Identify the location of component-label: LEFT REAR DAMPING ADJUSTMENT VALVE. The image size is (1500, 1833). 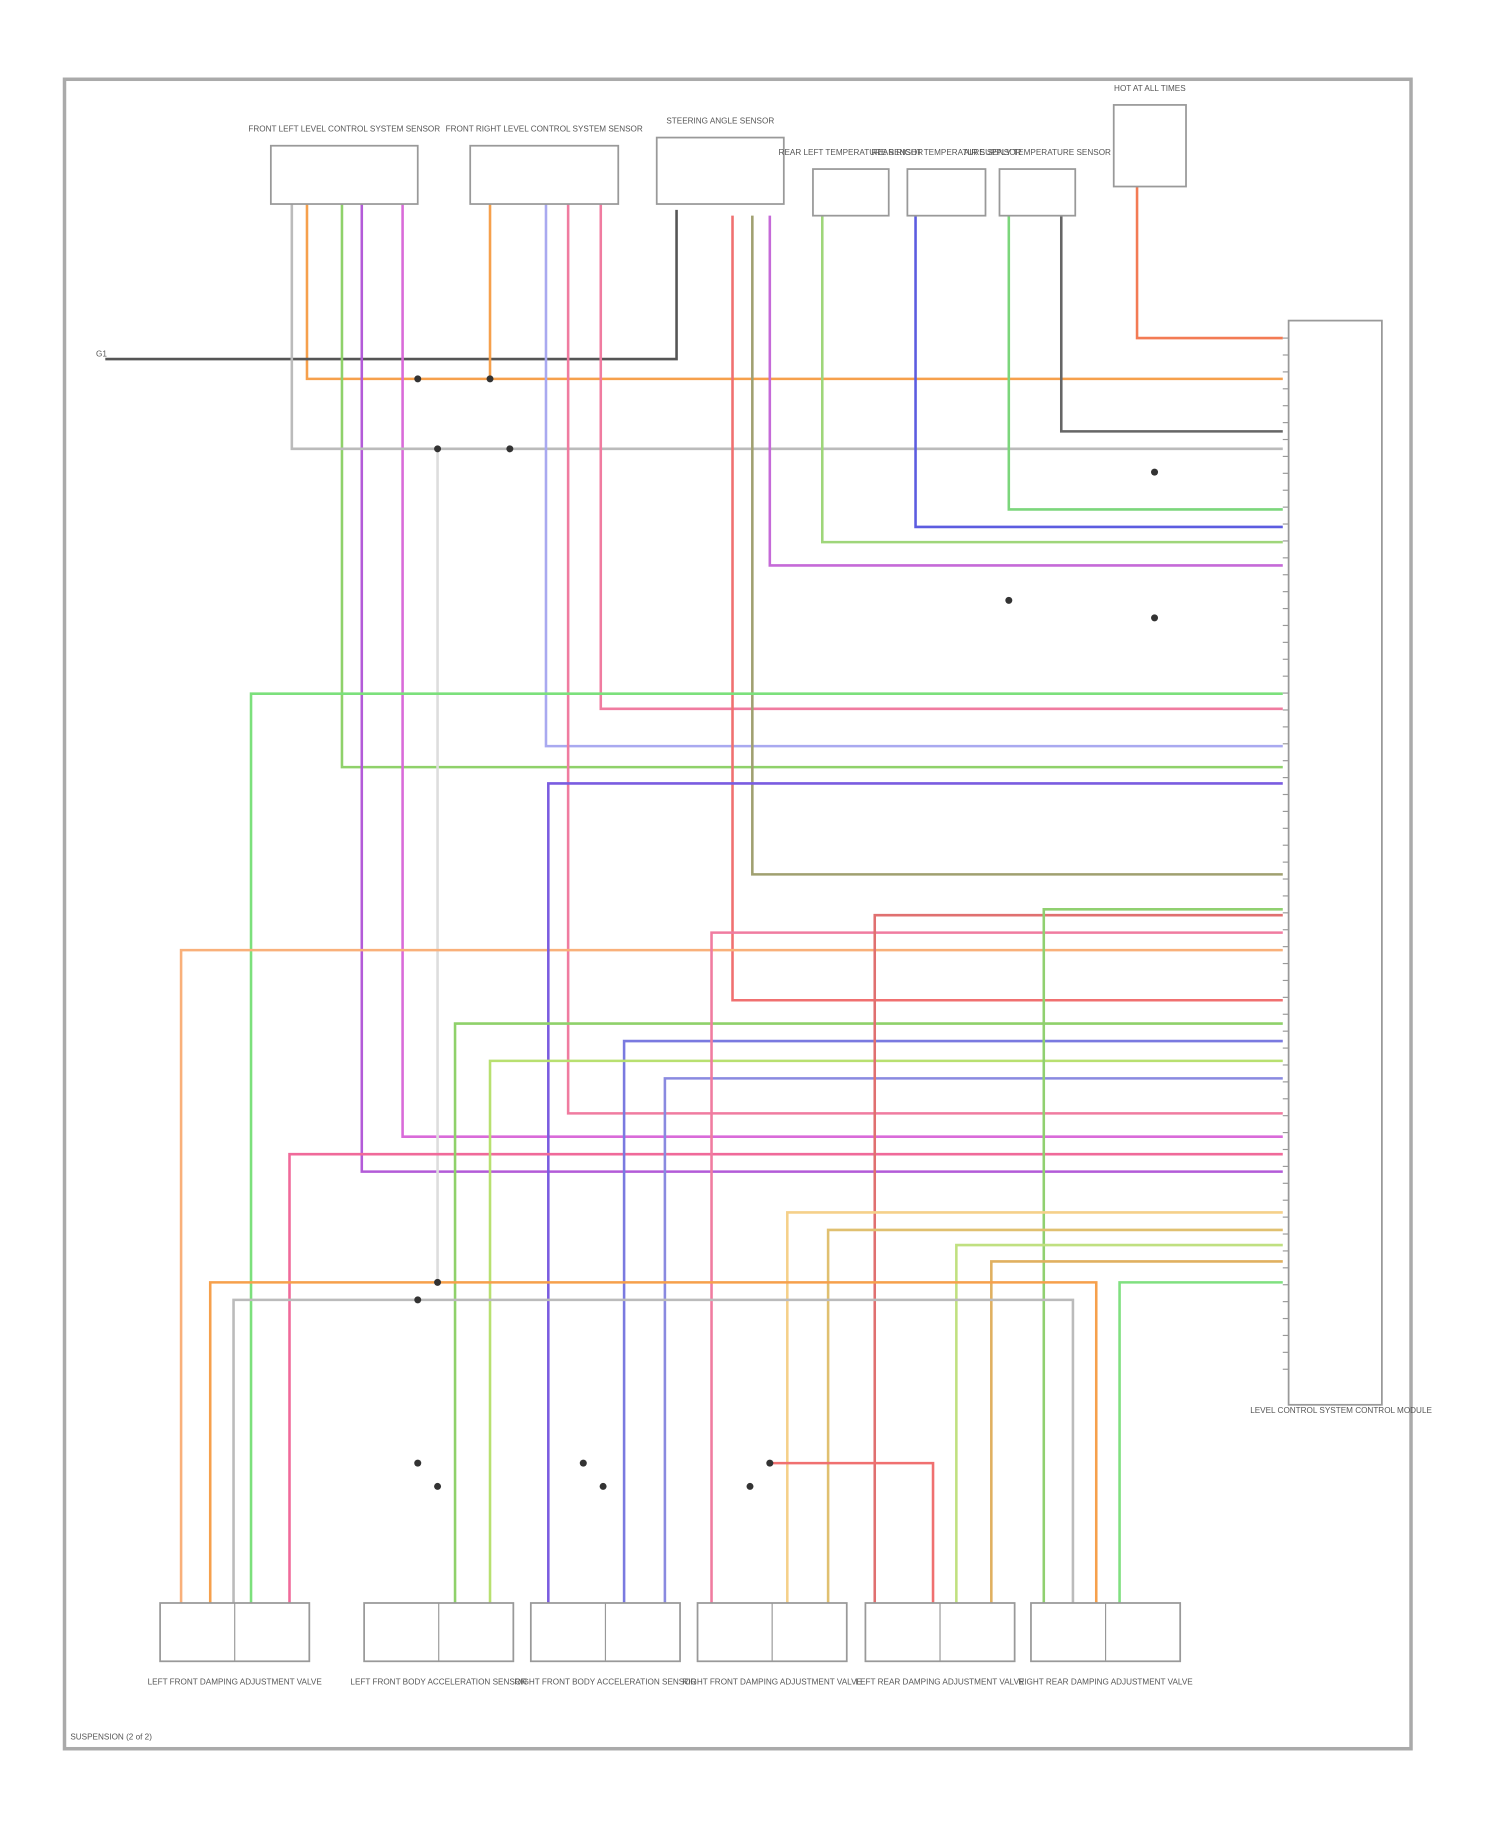
(940, 1682).